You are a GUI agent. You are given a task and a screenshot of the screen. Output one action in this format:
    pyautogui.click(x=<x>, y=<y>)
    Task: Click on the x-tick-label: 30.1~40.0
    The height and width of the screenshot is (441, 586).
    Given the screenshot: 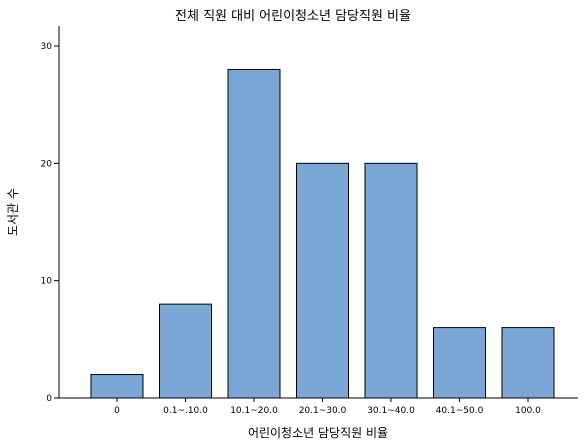 What is the action you would take?
    pyautogui.click(x=391, y=411)
    